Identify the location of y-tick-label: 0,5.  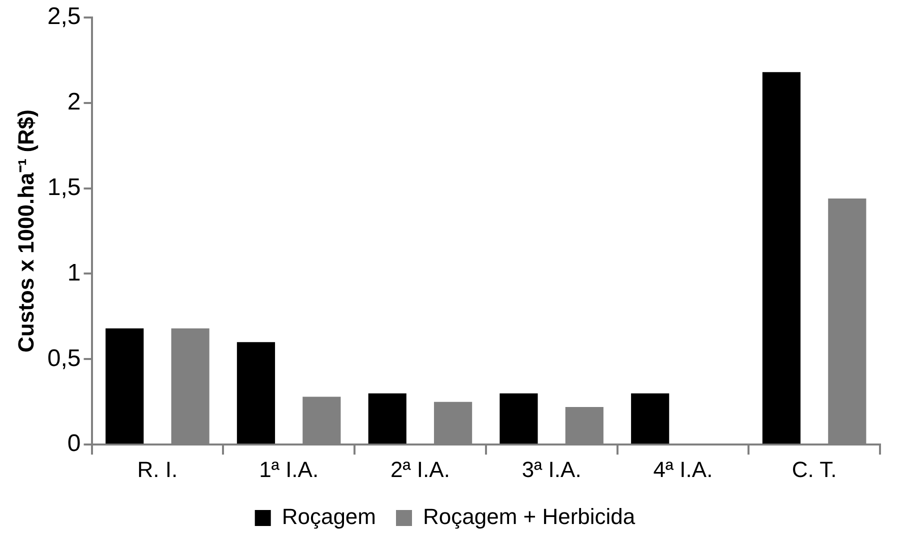
(64, 358).